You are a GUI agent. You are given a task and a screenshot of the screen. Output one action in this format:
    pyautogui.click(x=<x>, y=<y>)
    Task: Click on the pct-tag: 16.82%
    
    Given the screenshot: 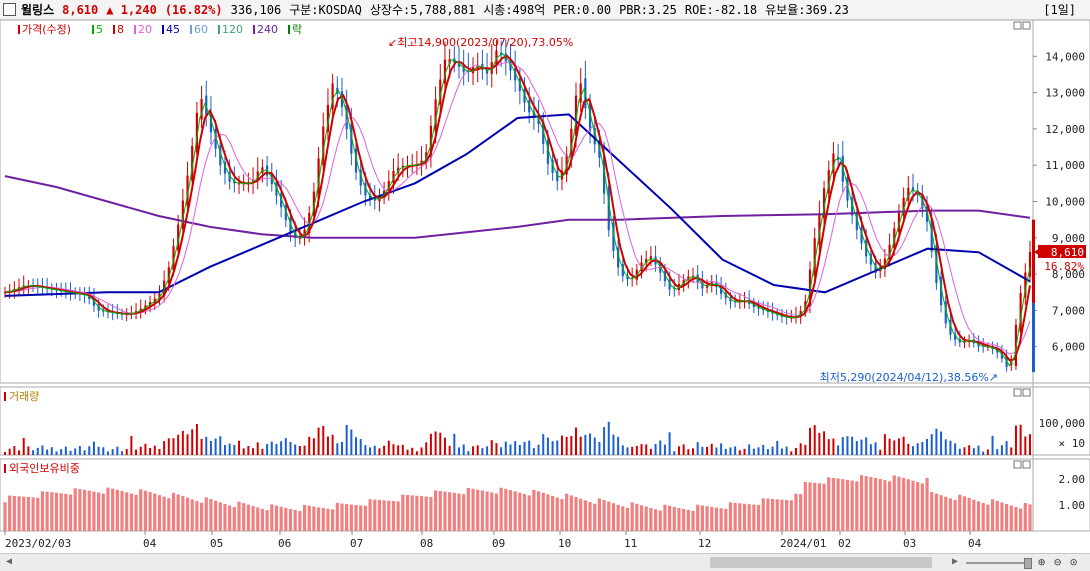 What is the action you would take?
    pyautogui.click(x=1064, y=266)
    